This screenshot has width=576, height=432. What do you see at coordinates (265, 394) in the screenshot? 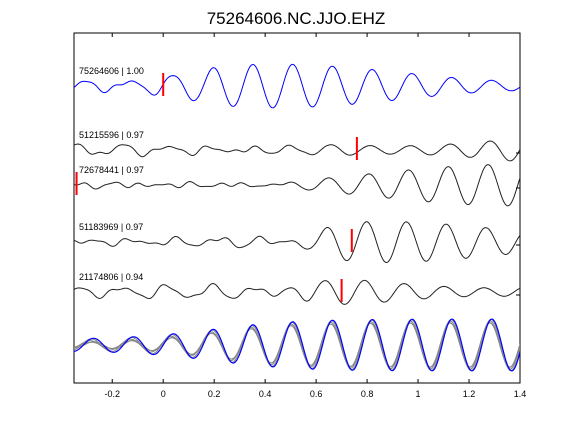
I see `x-tick-label: 0.4` at bounding box center [265, 394].